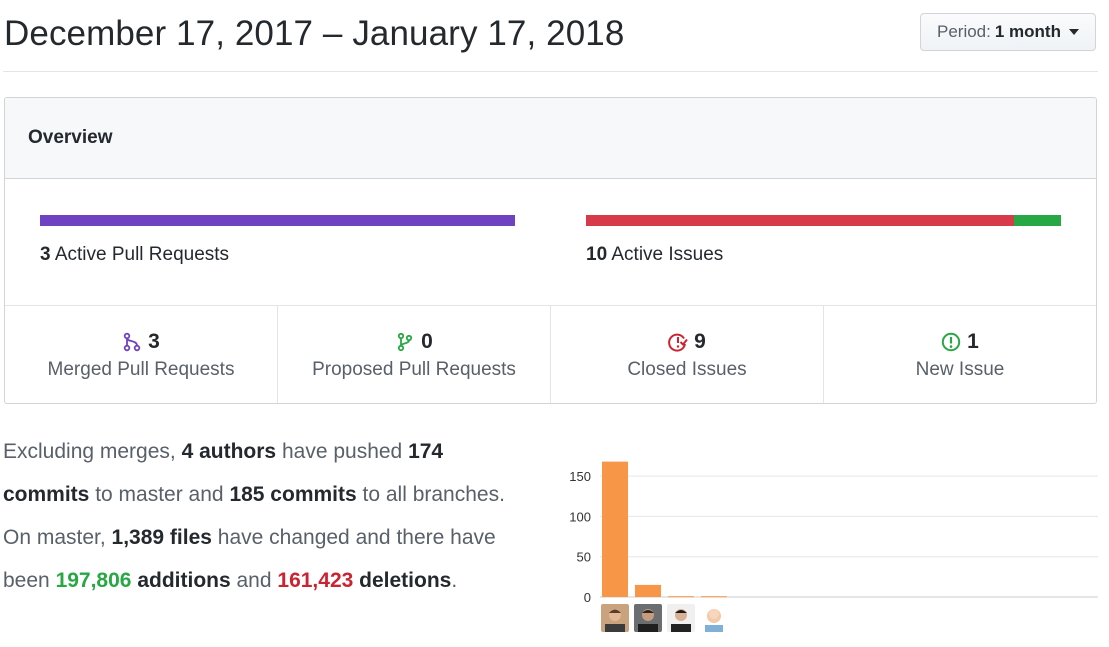  Describe the element at coordinates (1027, 31) in the screenshot. I see `period-value: 1 month` at that location.